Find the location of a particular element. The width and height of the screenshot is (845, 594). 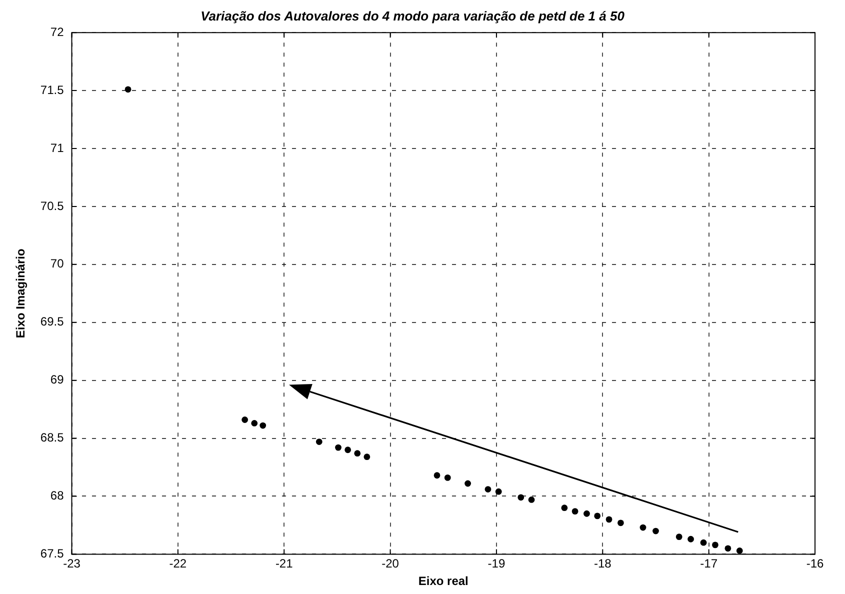

y-tick-label: 69.5 is located at coordinates (52, 321).